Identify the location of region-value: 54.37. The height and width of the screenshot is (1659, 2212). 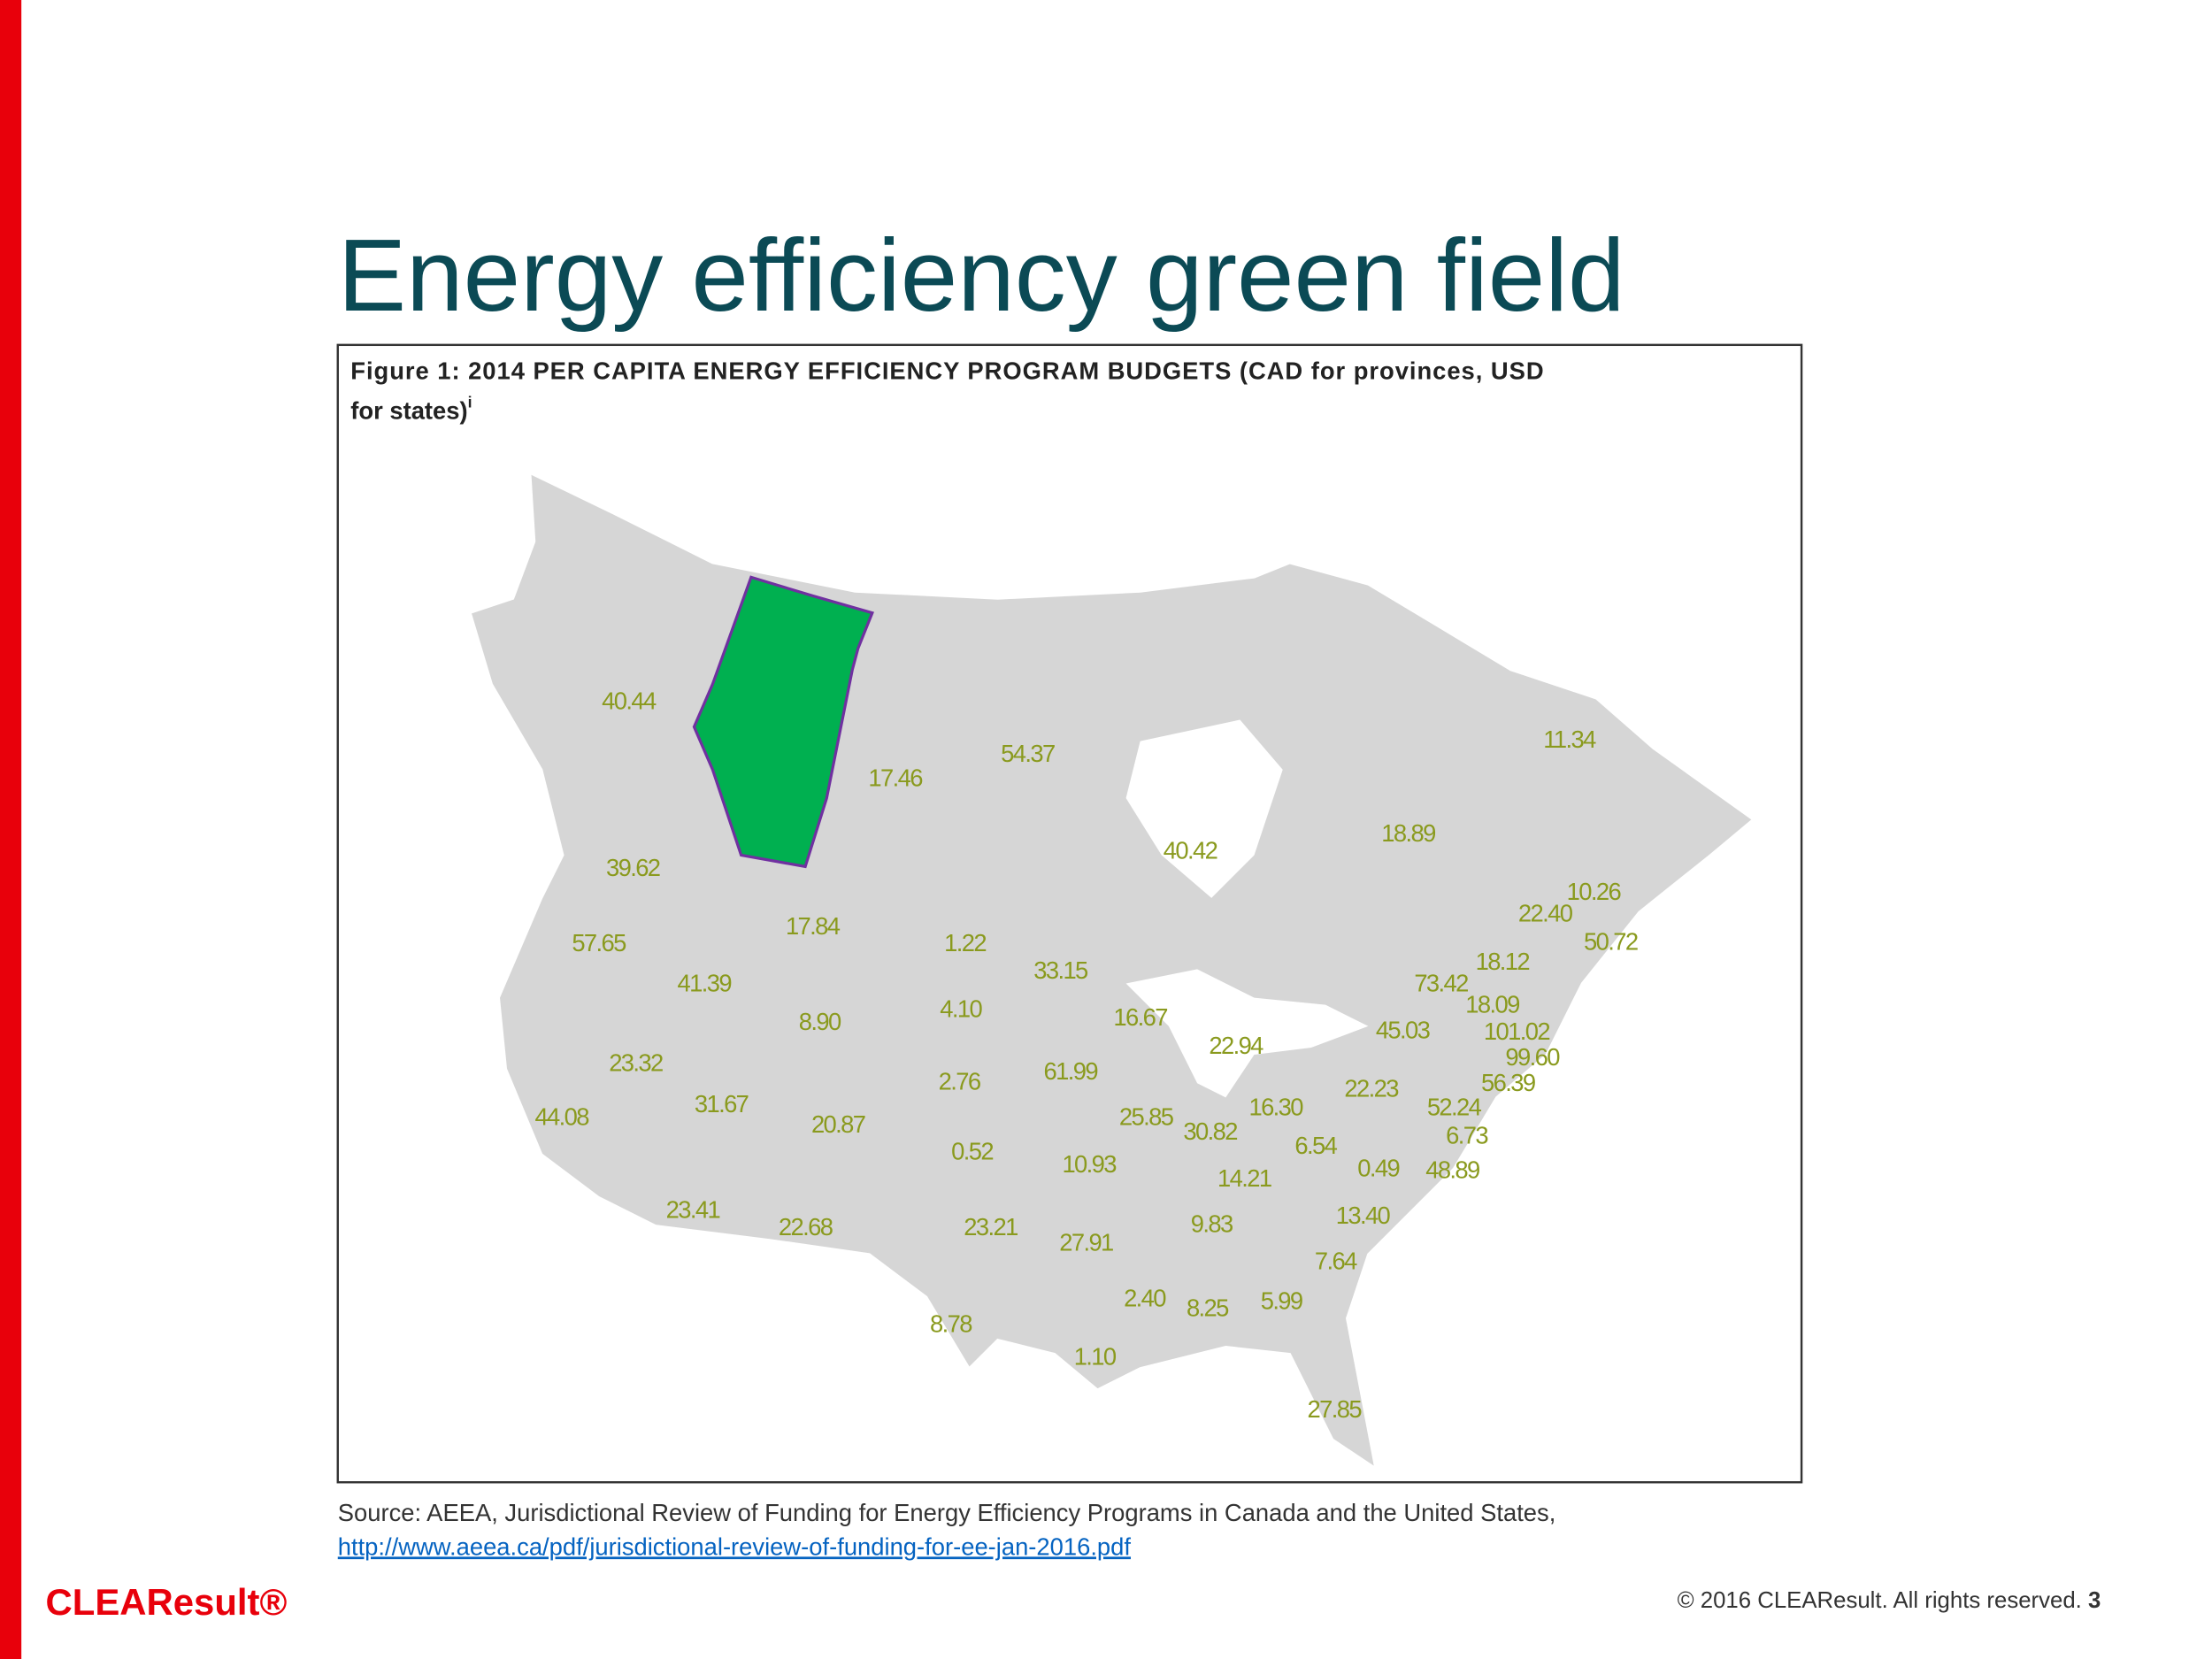
(1028, 754).